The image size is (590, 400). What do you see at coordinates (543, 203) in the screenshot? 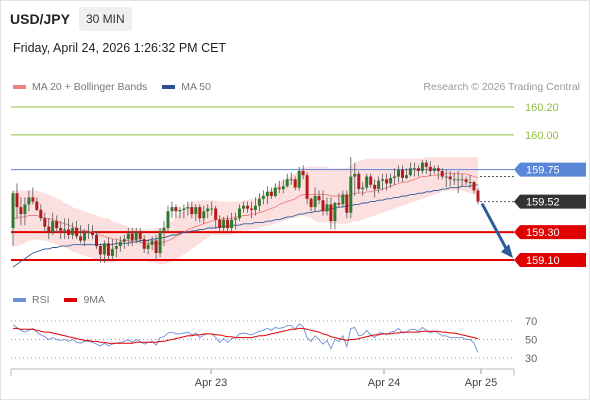
I see `level-label-159.52: 159.52` at bounding box center [543, 203].